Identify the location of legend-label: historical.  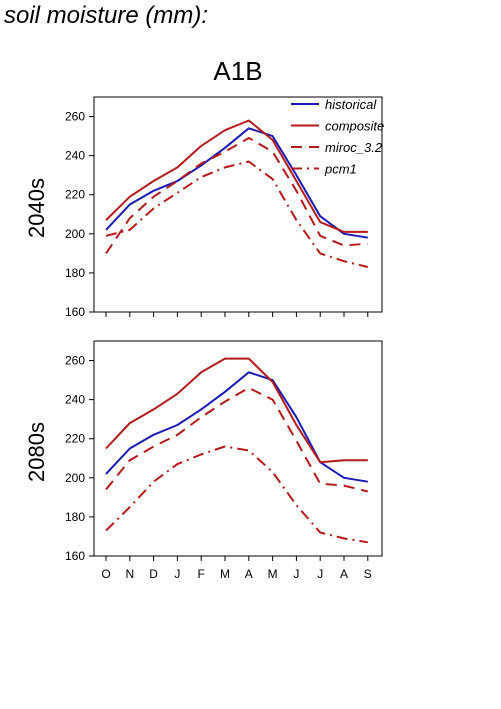
(351, 104).